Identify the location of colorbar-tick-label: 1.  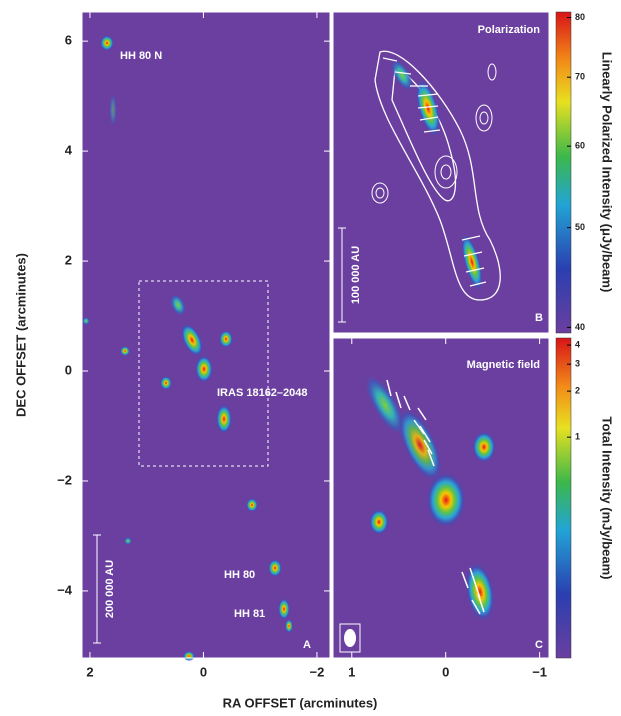
(577, 437).